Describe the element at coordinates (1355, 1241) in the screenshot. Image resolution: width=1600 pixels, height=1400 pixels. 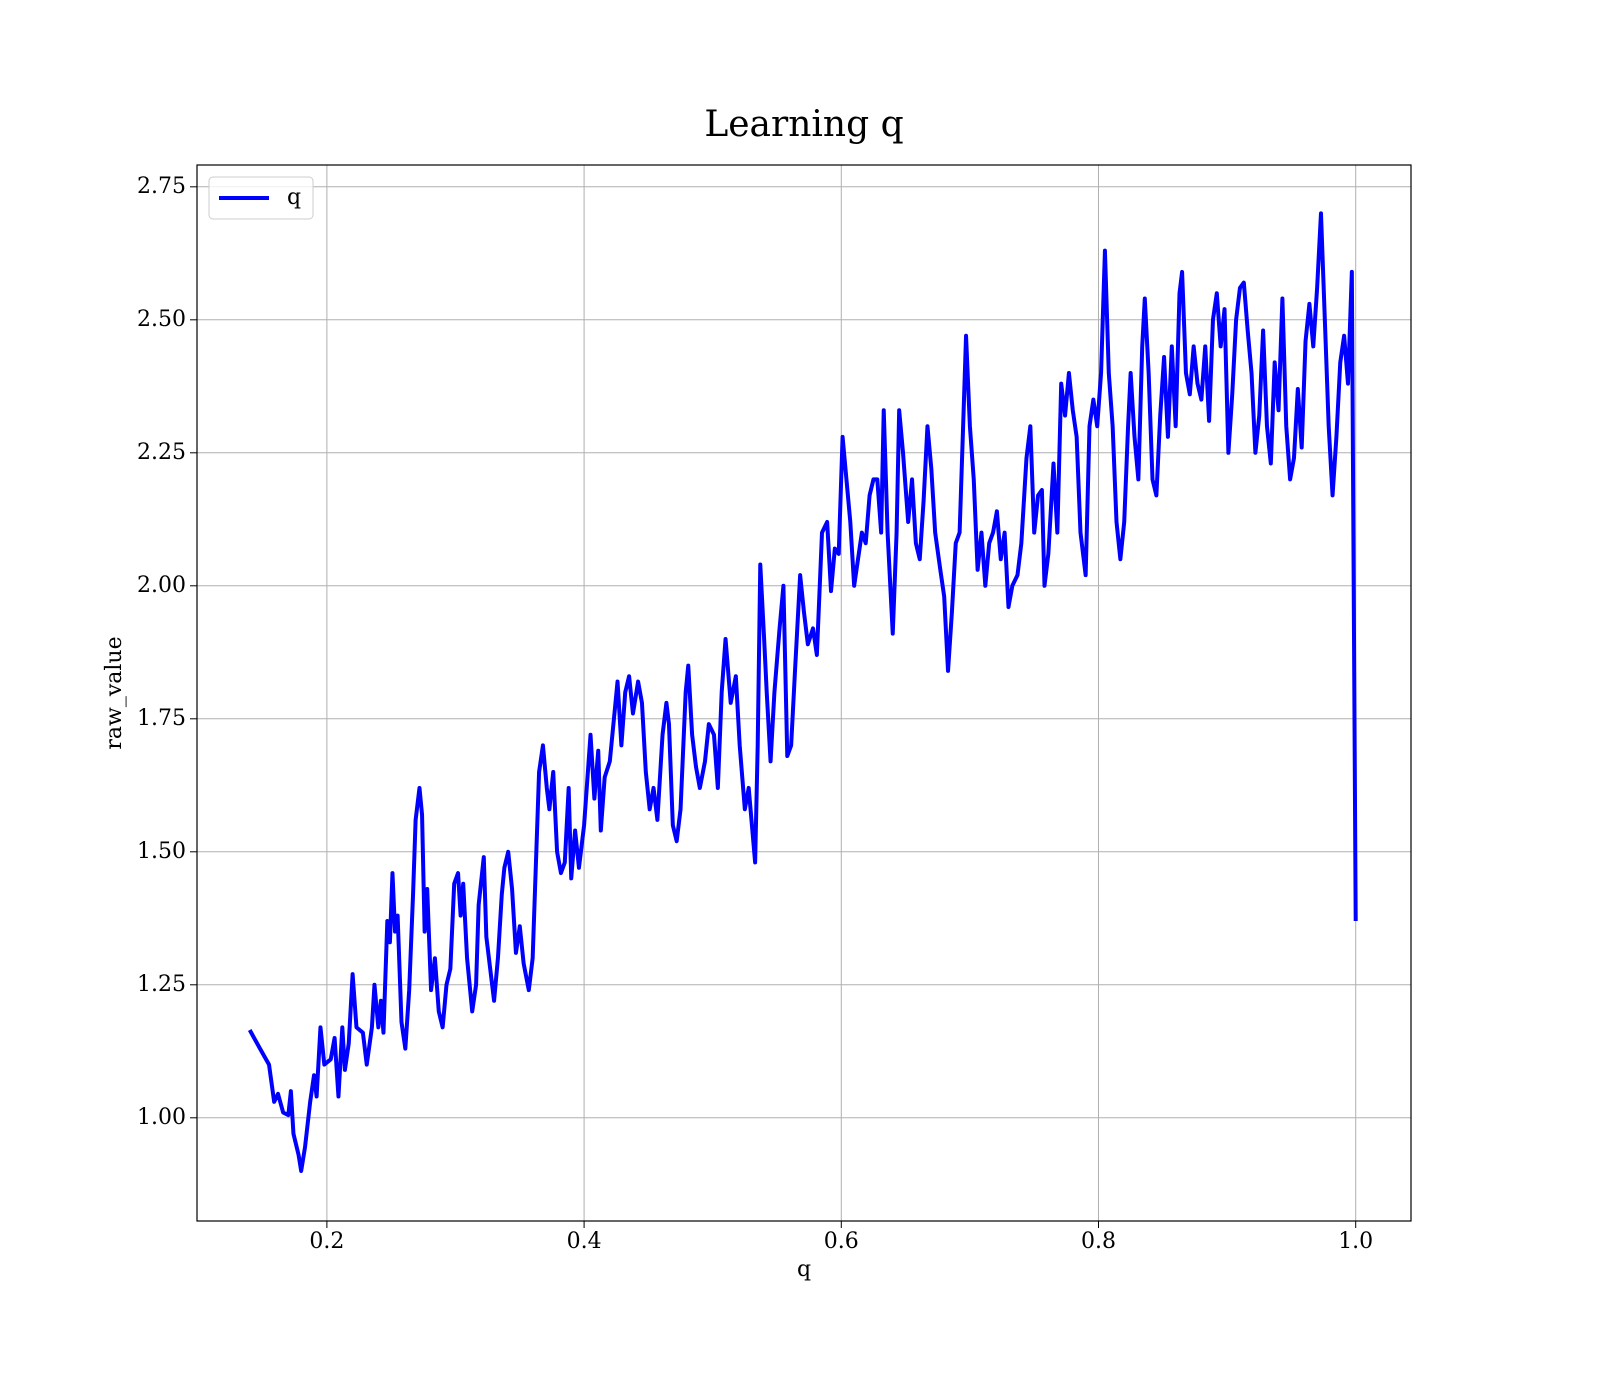
I see `x-tick-label: 1.0` at that location.